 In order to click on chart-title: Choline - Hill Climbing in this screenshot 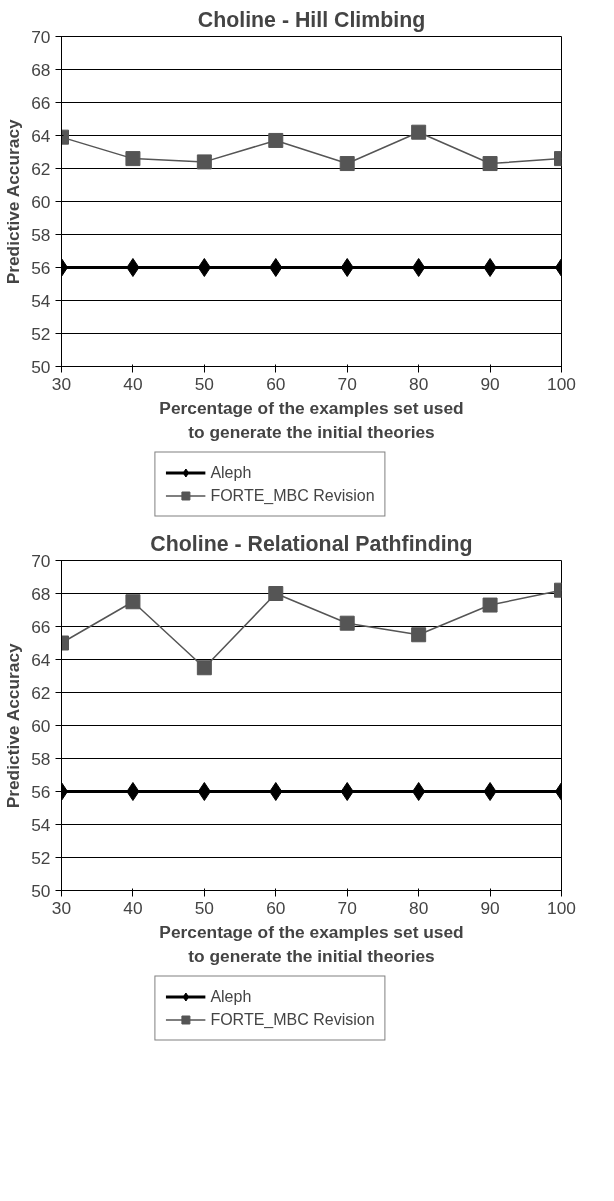, I will do `click(311, 19)`.